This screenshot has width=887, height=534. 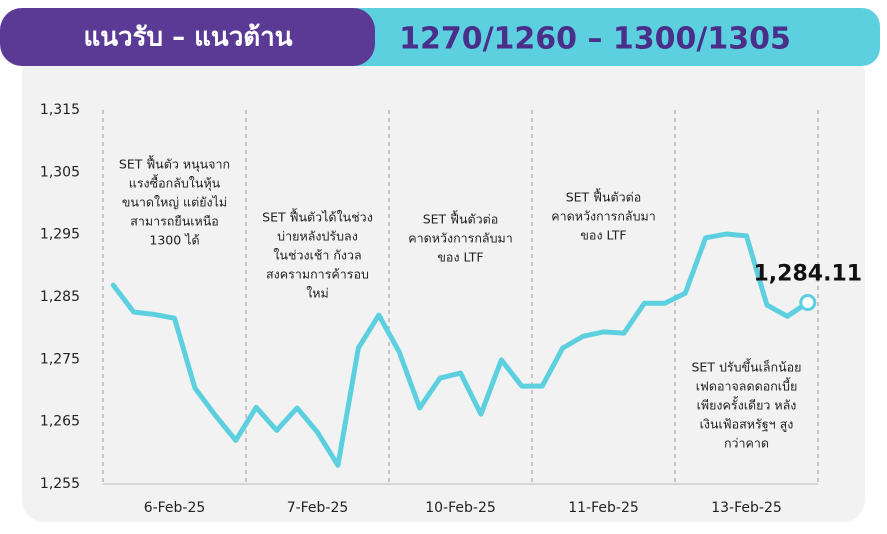 What do you see at coordinates (60, 235) in the screenshot?
I see `y-tick-label: 1,295` at bounding box center [60, 235].